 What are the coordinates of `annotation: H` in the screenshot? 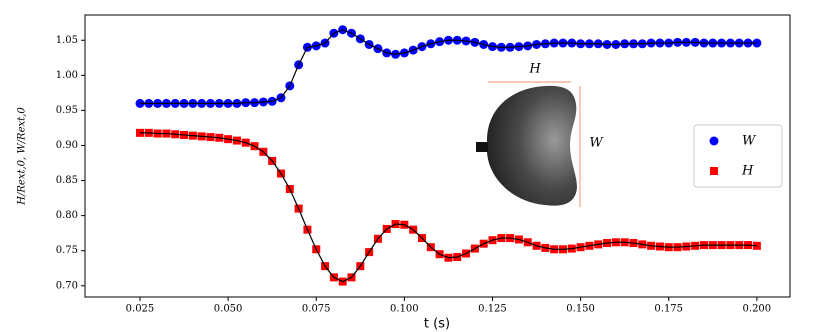 It's located at (534, 69).